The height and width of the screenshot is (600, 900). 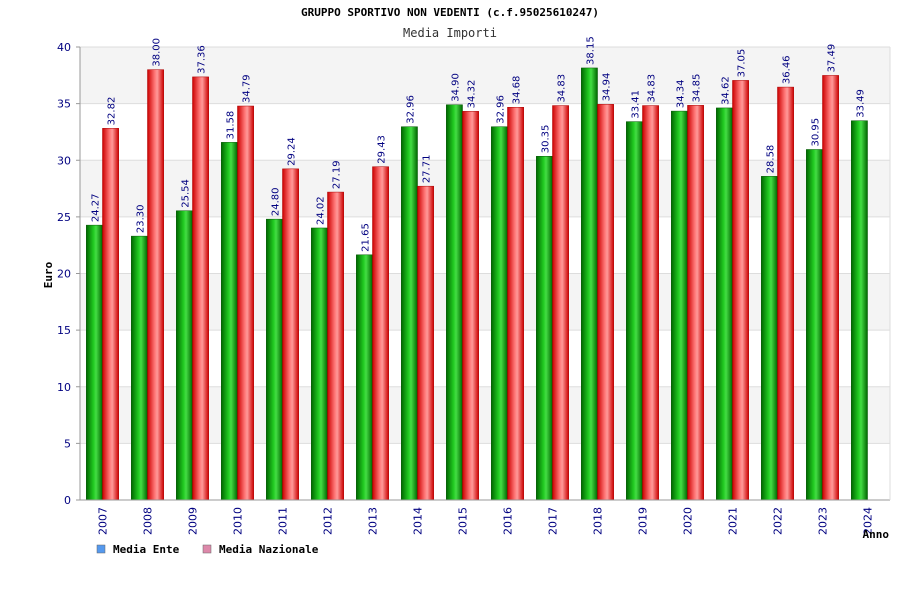 What do you see at coordinates (598, 521) in the screenshot?
I see `x-tick-label: 2018` at bounding box center [598, 521].